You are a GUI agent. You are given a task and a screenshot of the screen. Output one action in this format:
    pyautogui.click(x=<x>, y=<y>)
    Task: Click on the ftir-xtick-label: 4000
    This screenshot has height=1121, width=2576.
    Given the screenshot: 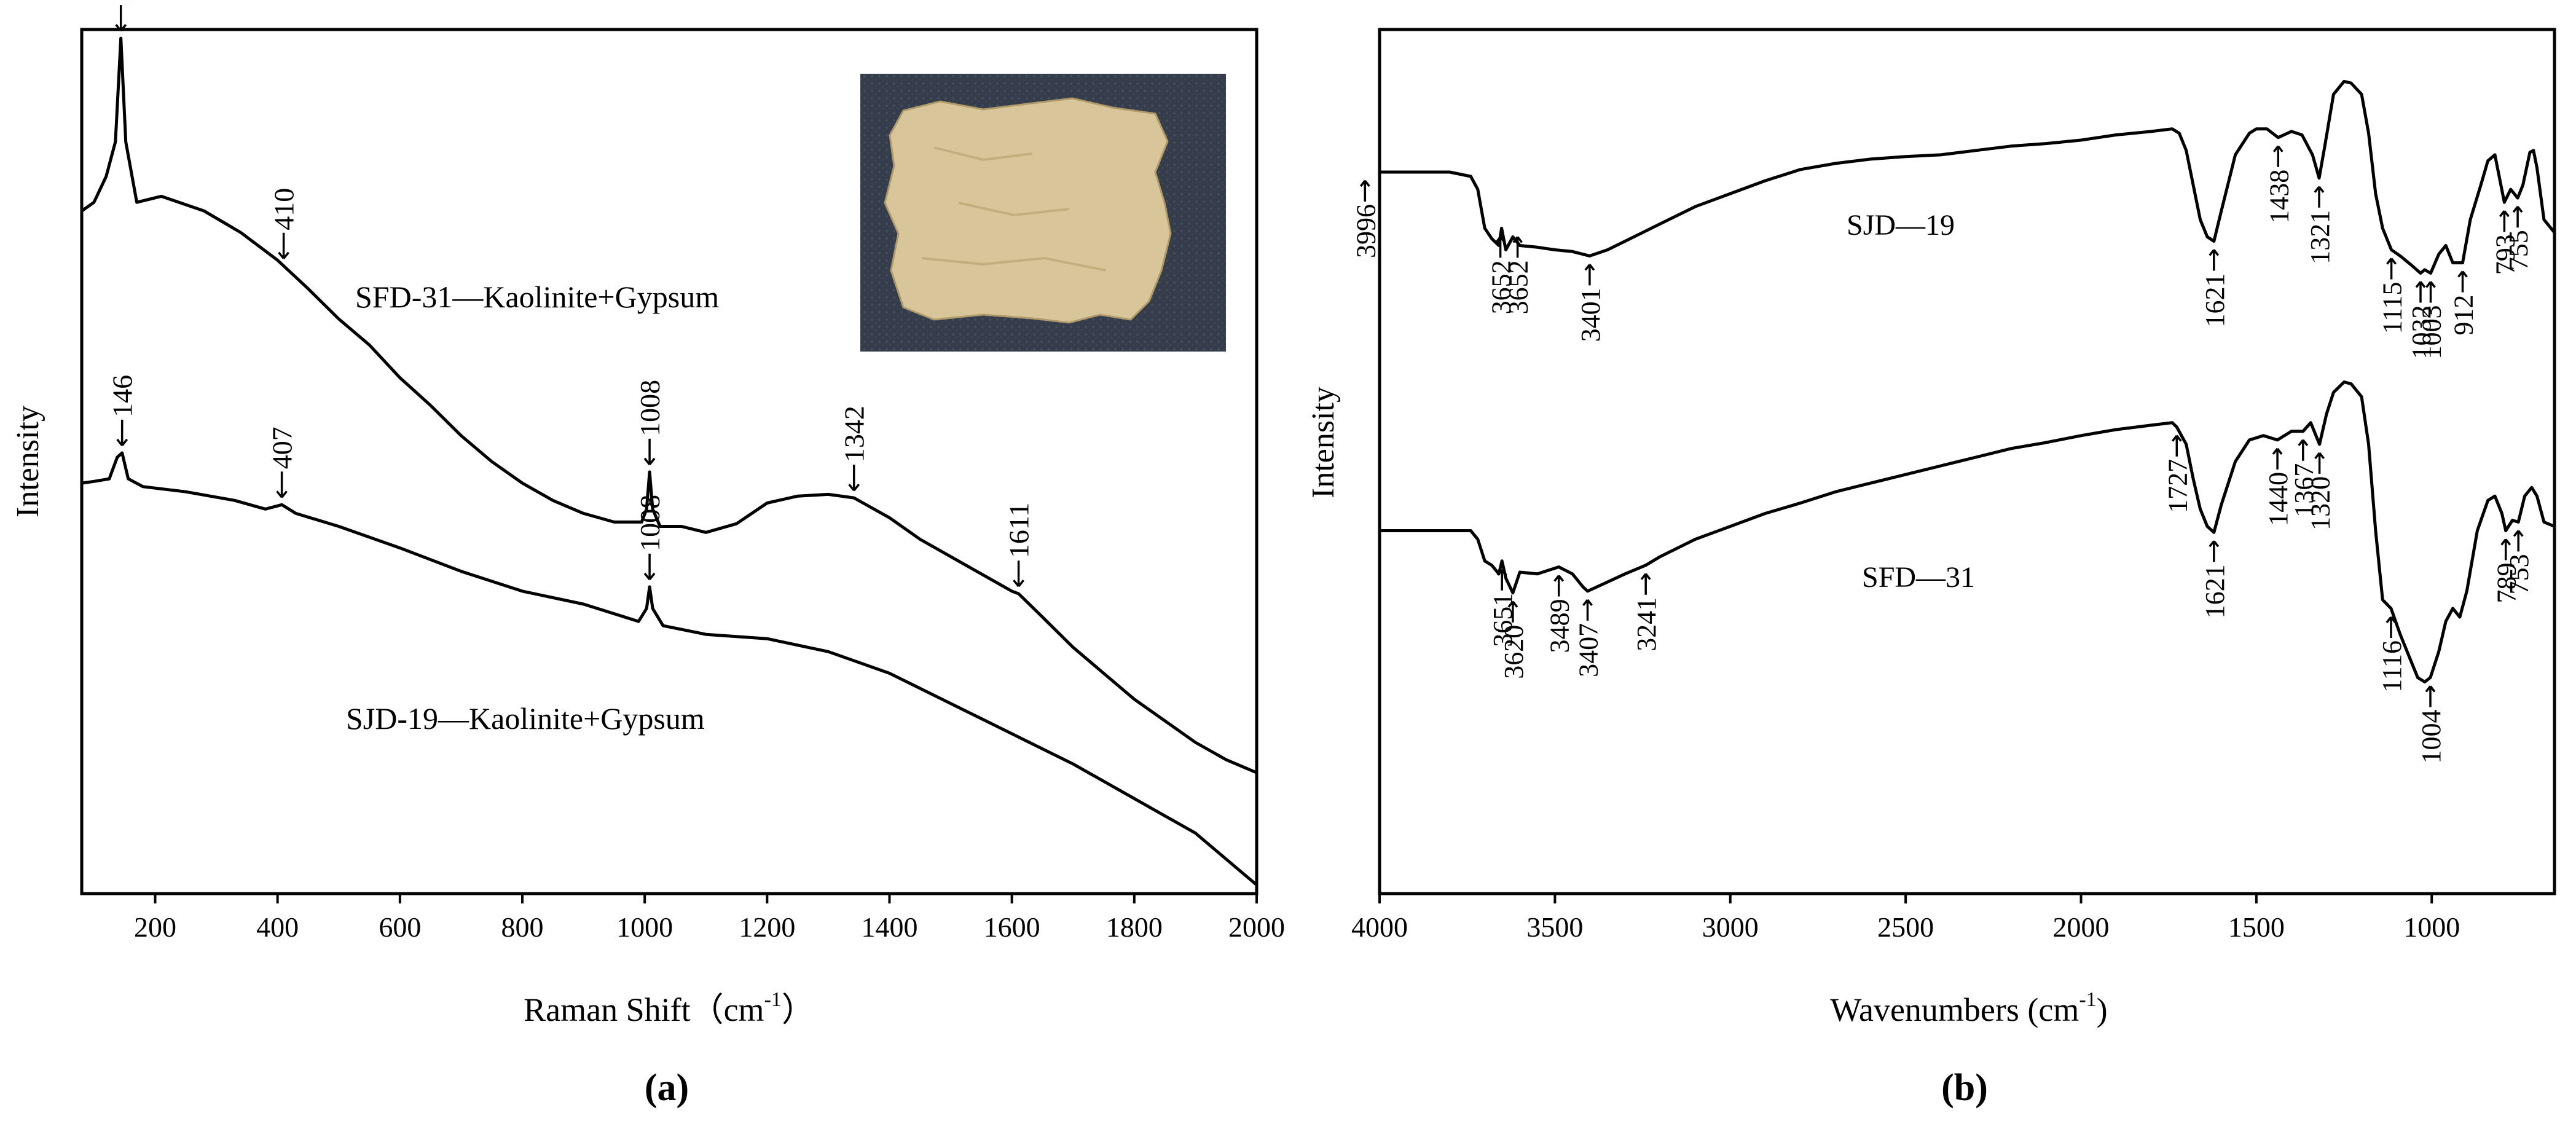 What is the action you would take?
    pyautogui.click(x=1379, y=927)
    